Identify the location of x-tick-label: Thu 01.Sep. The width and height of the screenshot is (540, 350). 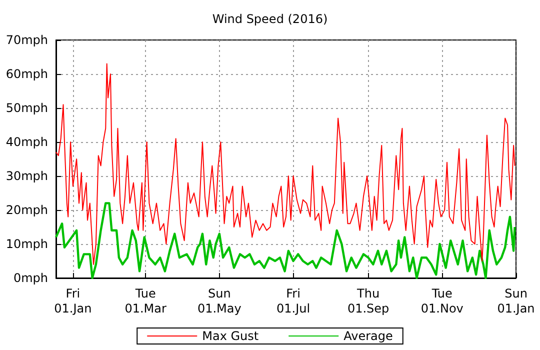
(368, 301).